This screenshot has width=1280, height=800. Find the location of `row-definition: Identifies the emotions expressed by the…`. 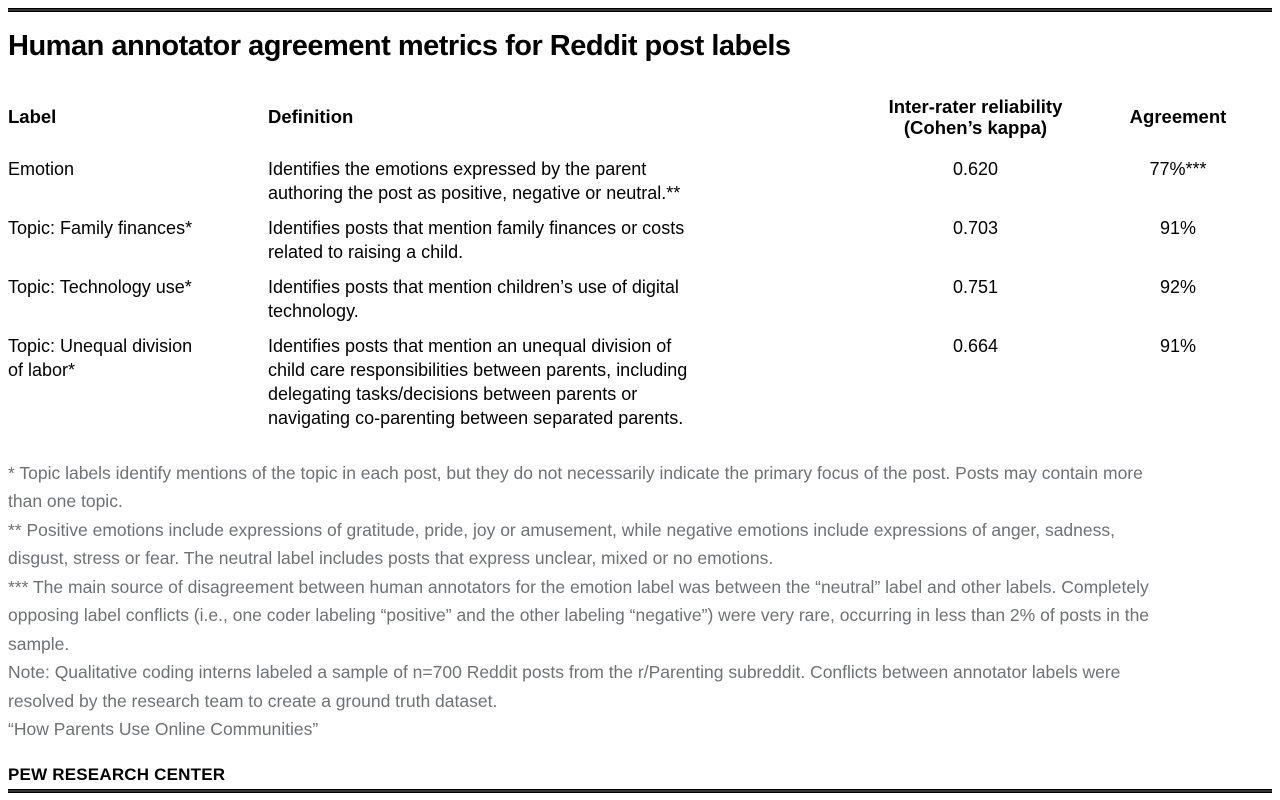

row-definition: Identifies the emotions expressed by the… is located at coordinates (474, 180).